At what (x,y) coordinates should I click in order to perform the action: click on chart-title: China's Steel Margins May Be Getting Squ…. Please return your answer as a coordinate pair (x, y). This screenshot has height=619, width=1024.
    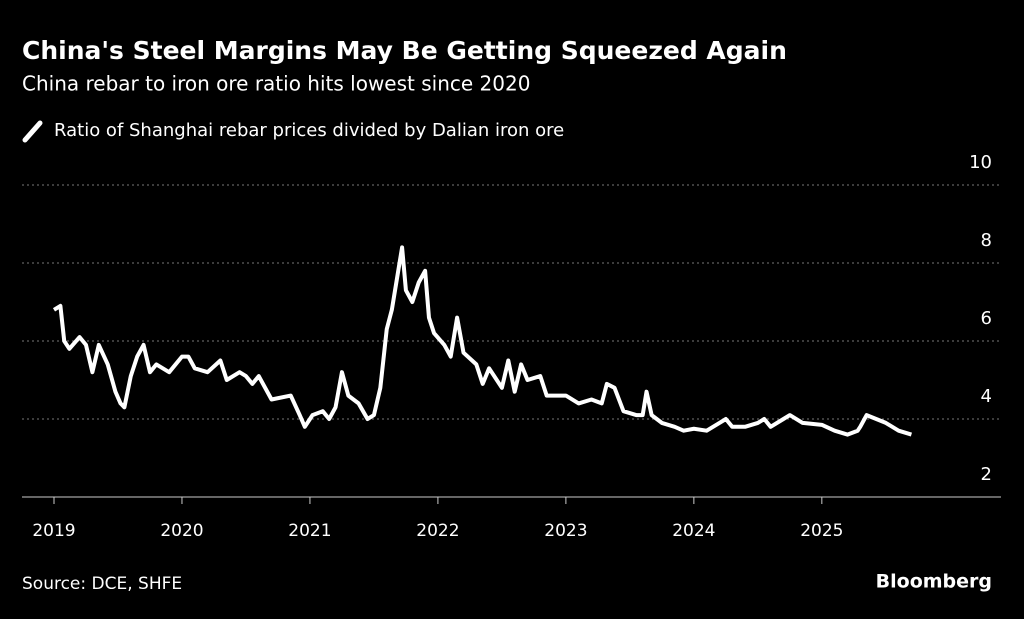
    Looking at the image, I should click on (404, 50).